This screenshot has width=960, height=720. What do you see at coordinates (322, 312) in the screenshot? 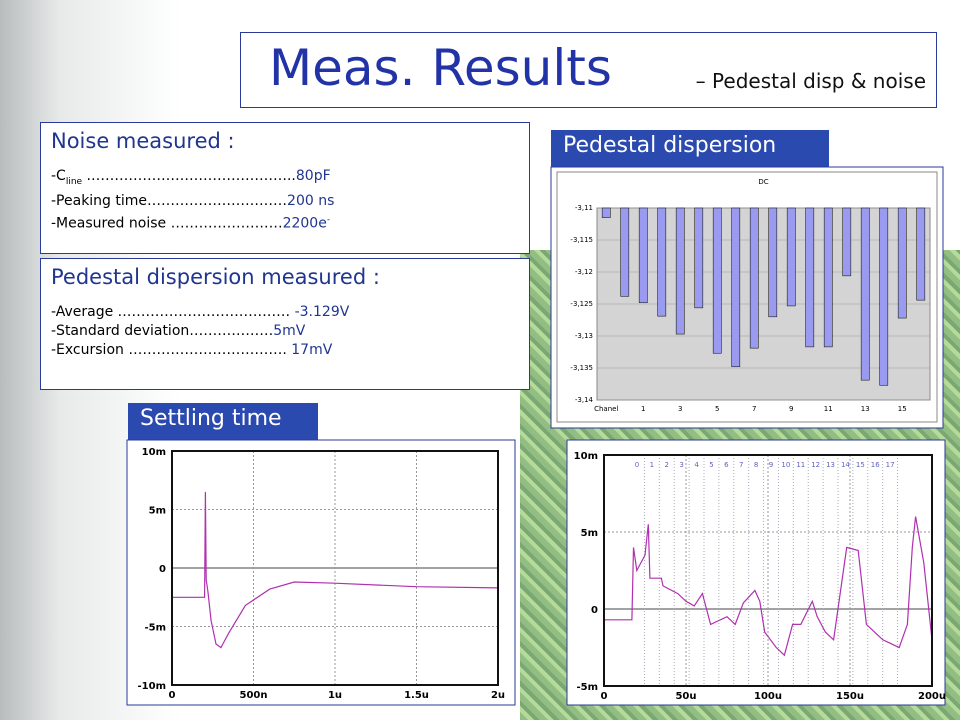
I see `item-value: -3.129V` at bounding box center [322, 312].